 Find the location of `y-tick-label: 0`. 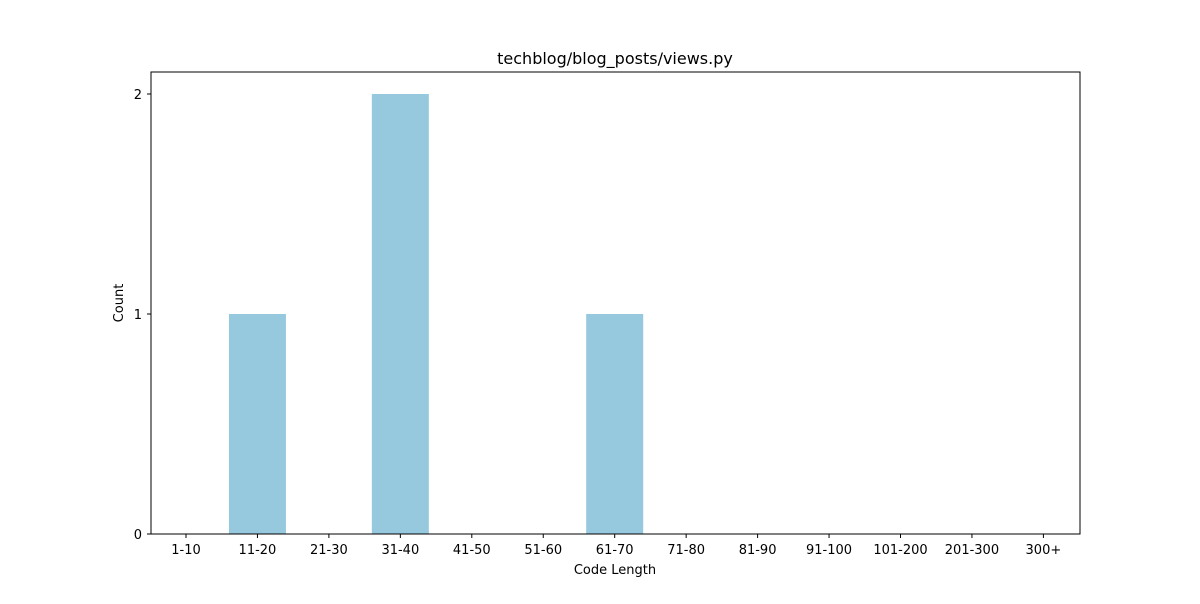

y-tick-label: 0 is located at coordinates (138, 535).